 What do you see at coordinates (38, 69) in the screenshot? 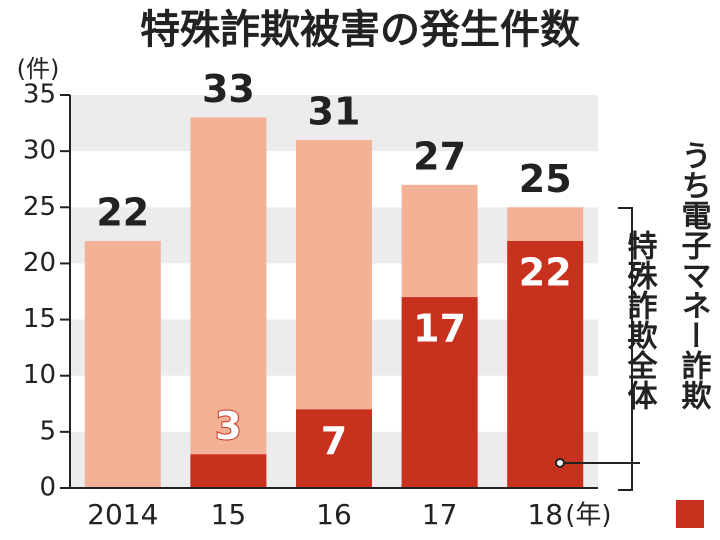
I see `y-unit: (件)` at bounding box center [38, 69].